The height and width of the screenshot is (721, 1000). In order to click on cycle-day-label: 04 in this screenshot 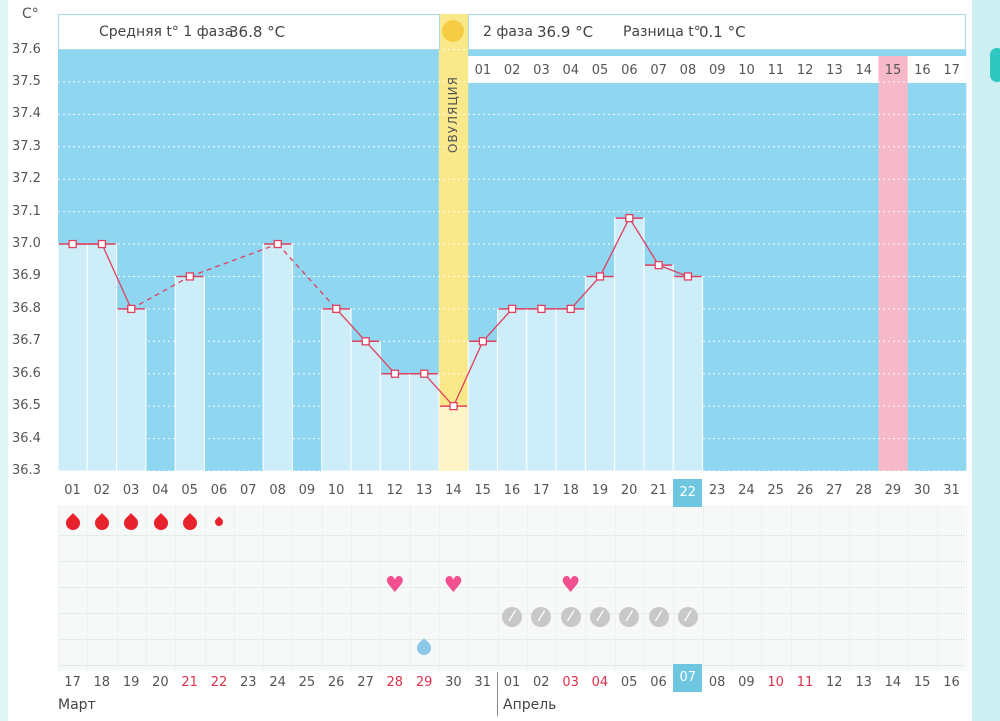, I will do `click(160, 490)`.